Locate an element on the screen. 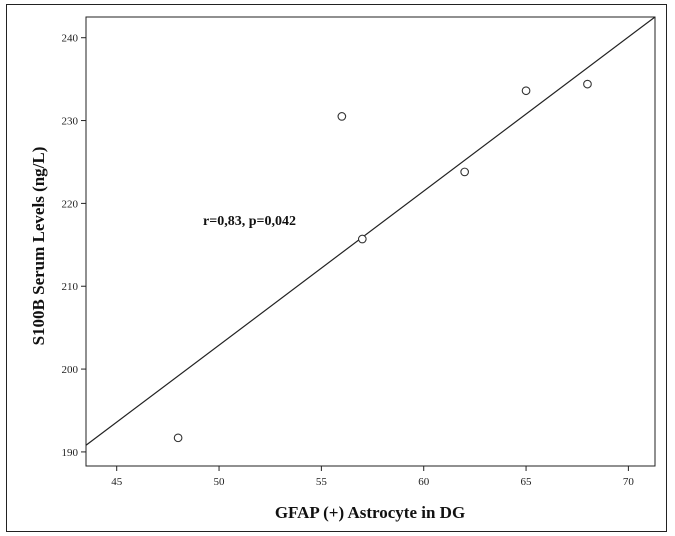 Image resolution: width=675 pixels, height=536 pixels. x-tick-label: 70 is located at coordinates (629, 482).